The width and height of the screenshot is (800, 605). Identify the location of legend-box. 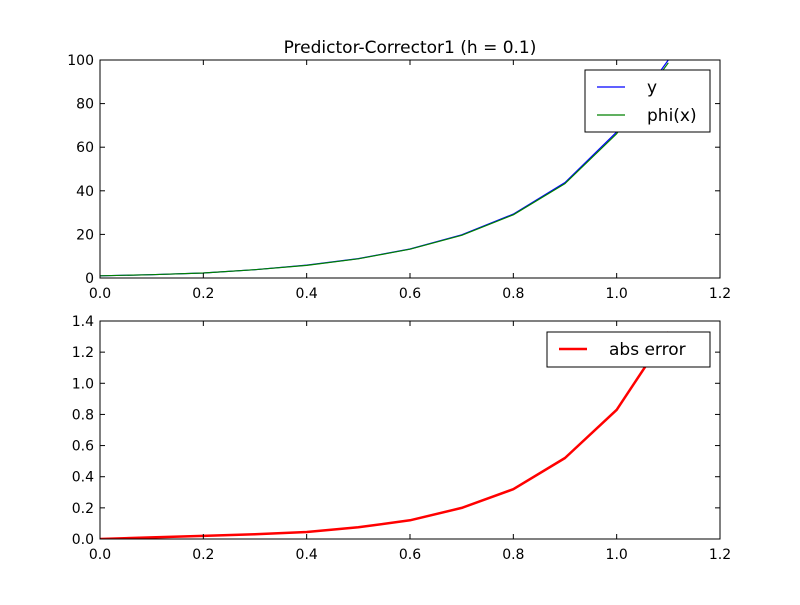
(647, 101).